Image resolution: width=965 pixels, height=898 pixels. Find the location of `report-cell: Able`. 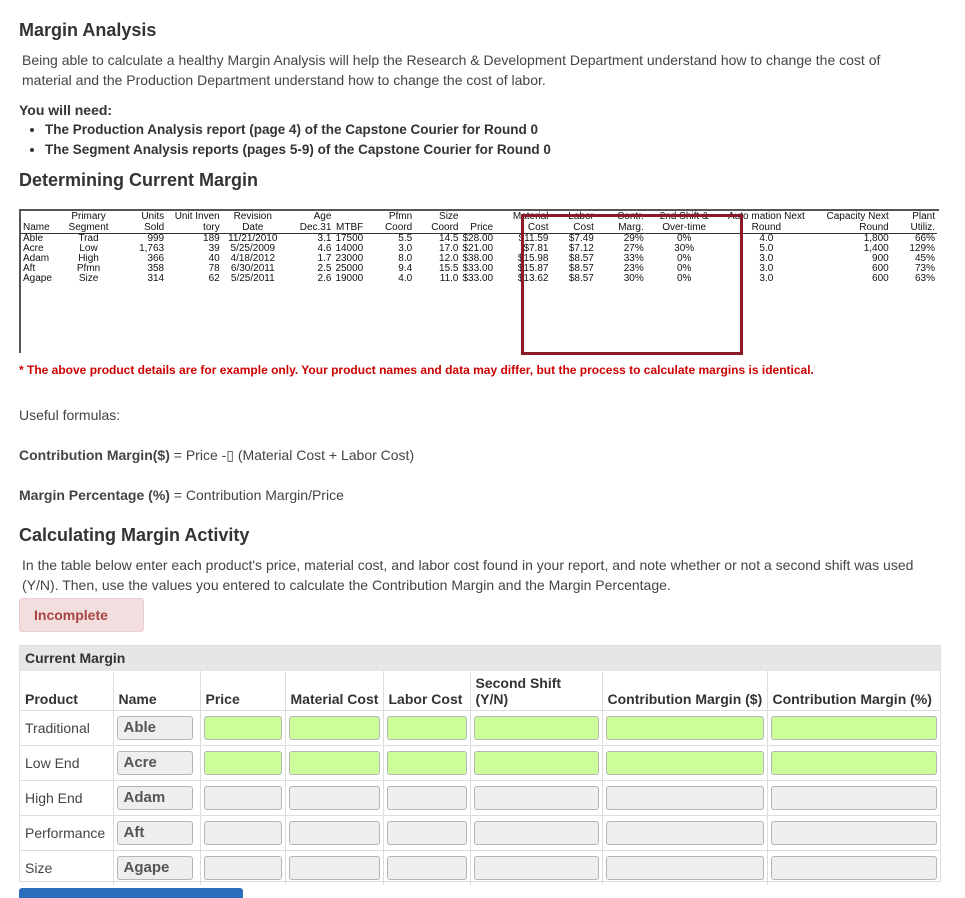

report-cell: Able is located at coordinates (33, 238).